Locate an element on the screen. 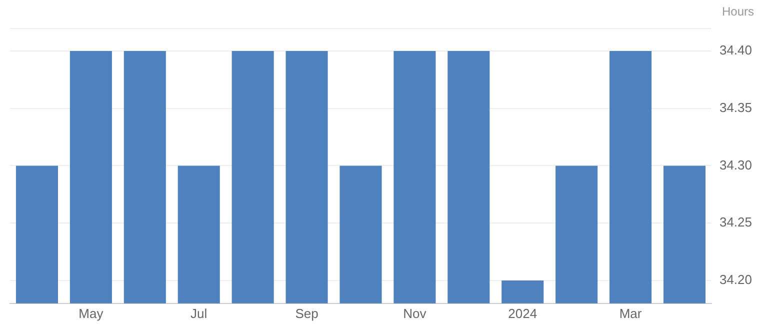 The width and height of the screenshot is (768, 327). x-tick-label: May is located at coordinates (91, 313).